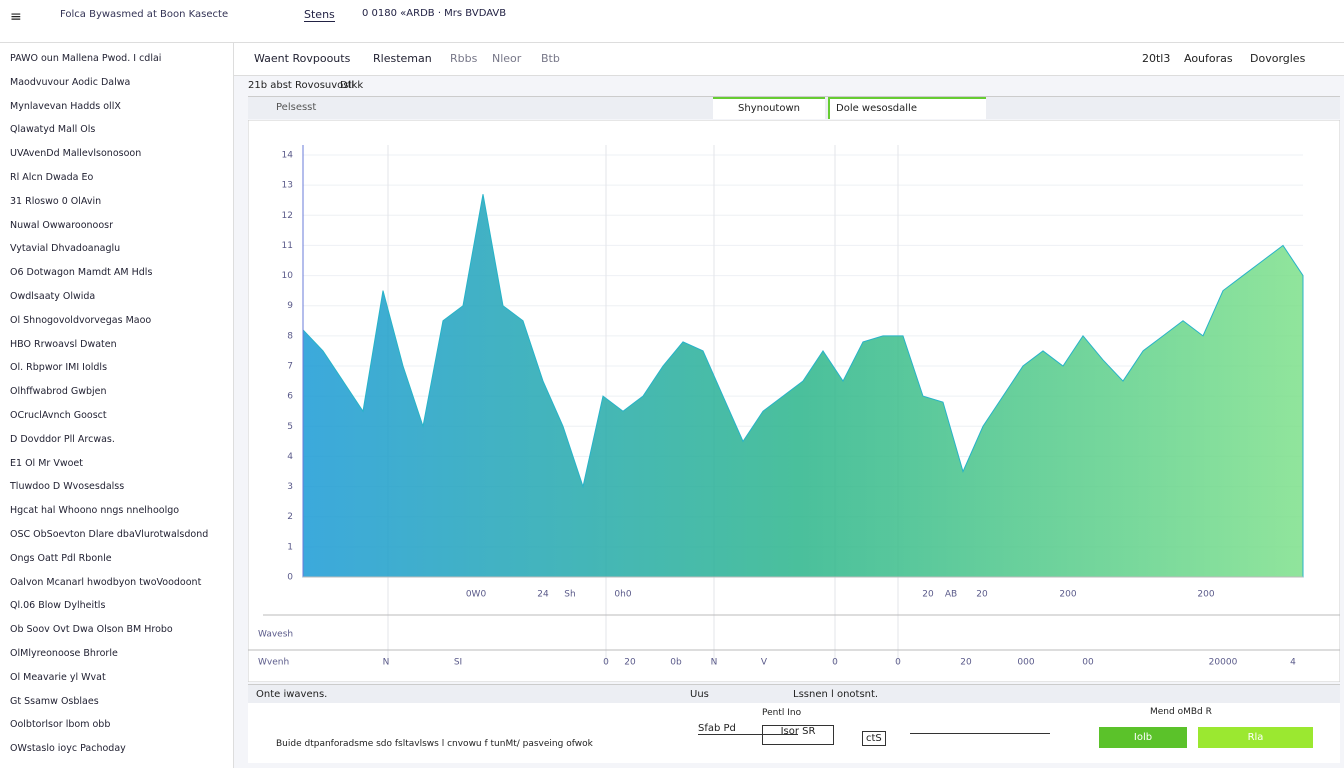  What do you see at coordinates (319, 15) in the screenshot?
I see `tab: Stens` at bounding box center [319, 15].